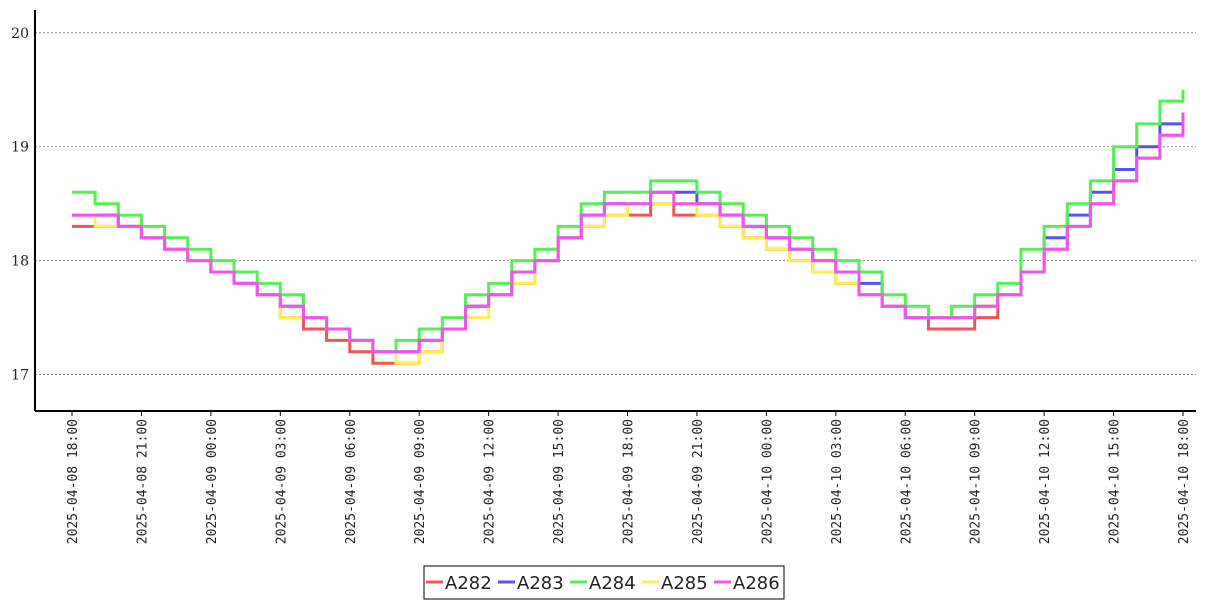  Describe the element at coordinates (420, 481) in the screenshot. I see `x-tick-label: 2025-04-09 09:00` at that location.